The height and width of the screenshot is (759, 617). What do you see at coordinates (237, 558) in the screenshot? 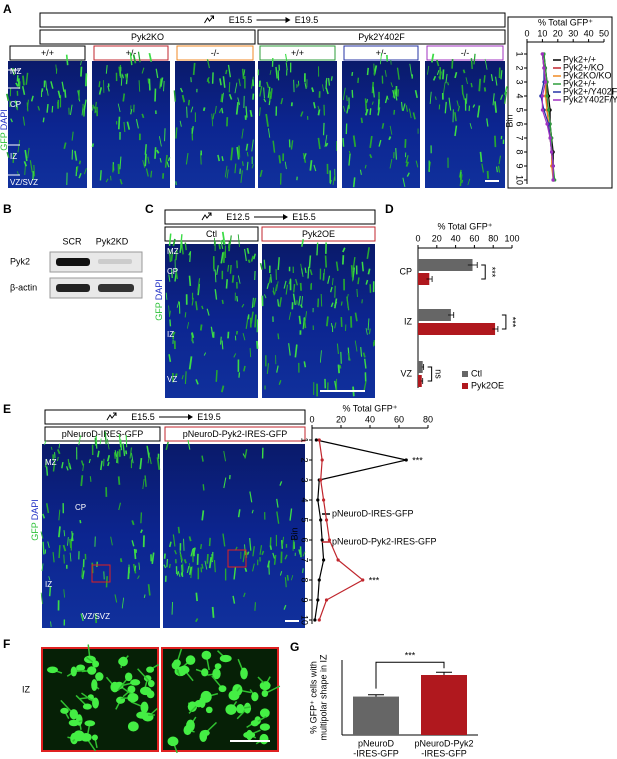
I see `inset-box` at bounding box center [237, 558].